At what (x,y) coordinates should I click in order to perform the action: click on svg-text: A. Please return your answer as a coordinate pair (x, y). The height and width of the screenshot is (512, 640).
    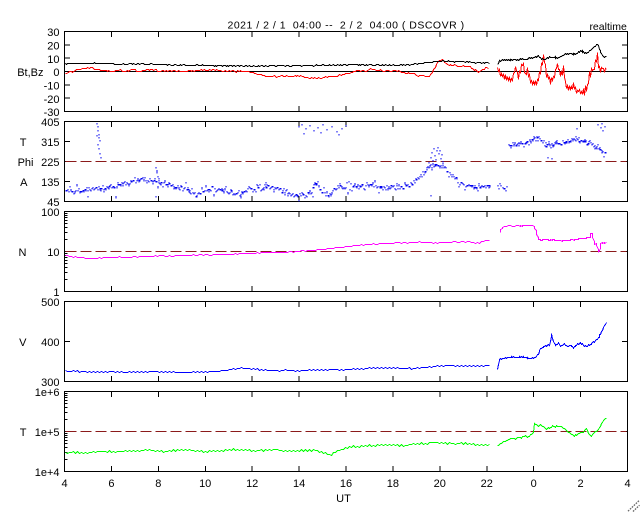
    Looking at the image, I should click on (24, 183).